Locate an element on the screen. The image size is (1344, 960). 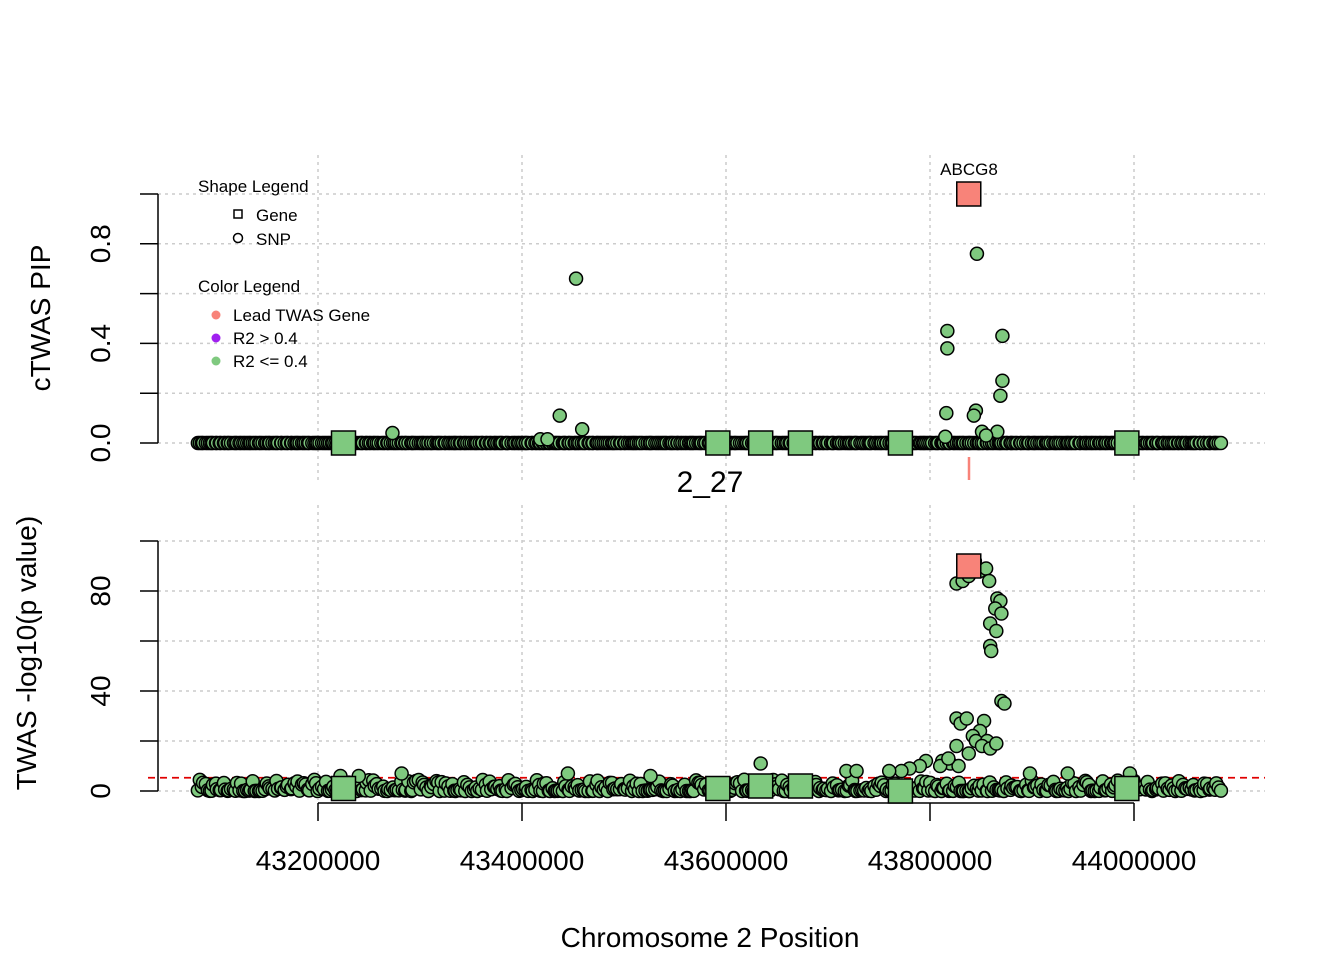
legend-lead-gene-label: Lead TWAS Gene is located at coordinates (301, 315).